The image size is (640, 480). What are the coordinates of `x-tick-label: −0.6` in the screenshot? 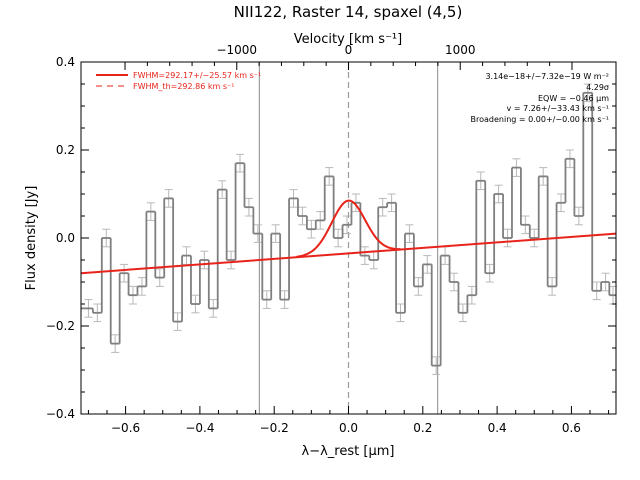 It's located at (125, 428).